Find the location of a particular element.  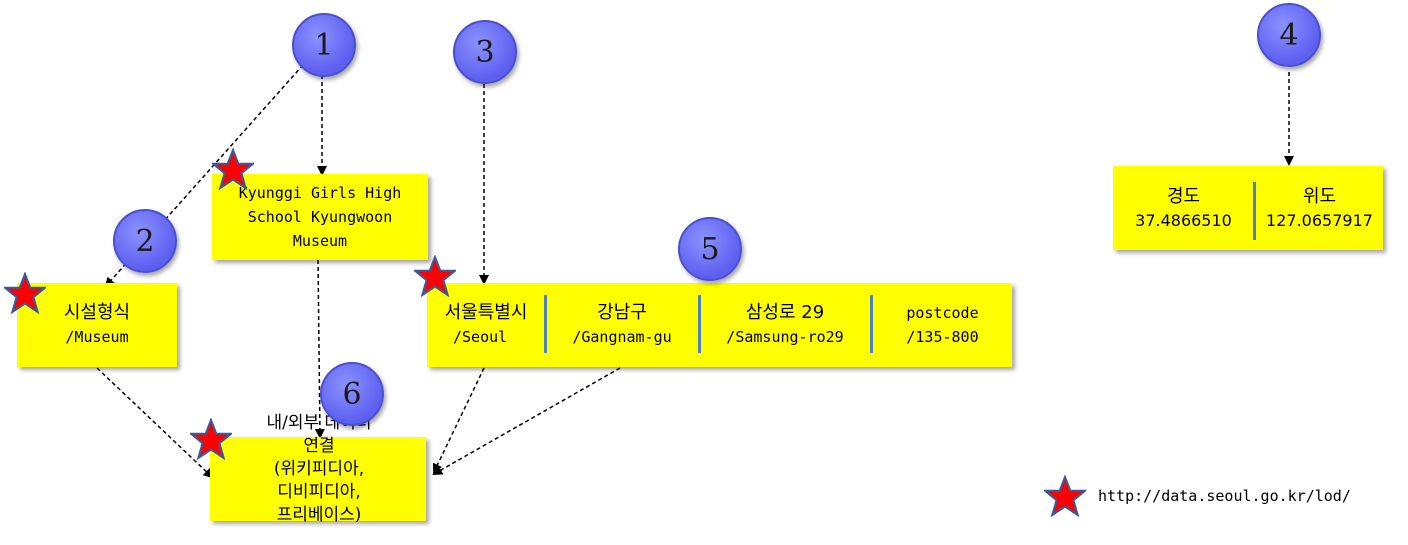

address-city-en: /Seoul is located at coordinates (480, 337).